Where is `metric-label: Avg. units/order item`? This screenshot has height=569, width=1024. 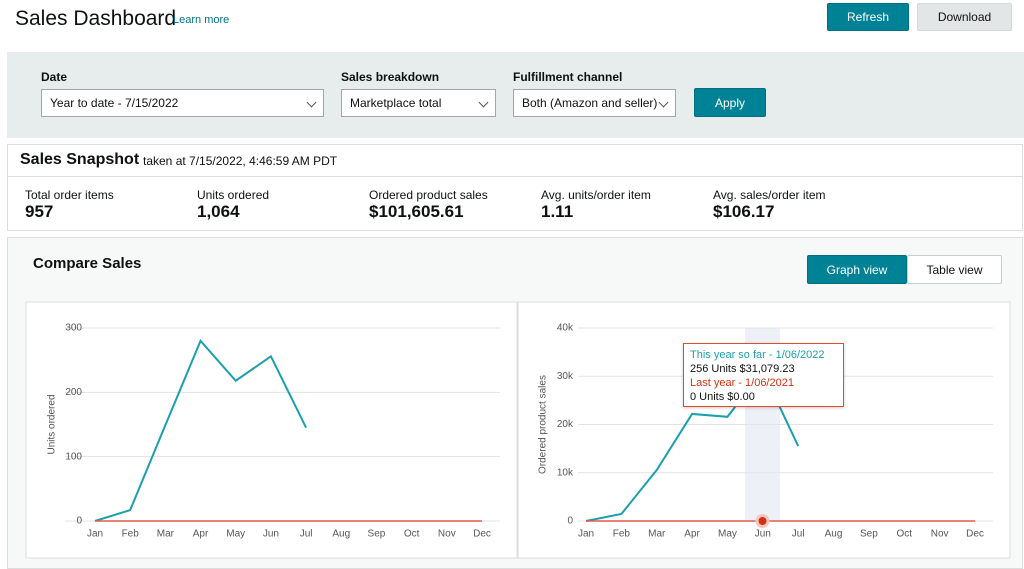 metric-label: Avg. units/order item is located at coordinates (596, 195).